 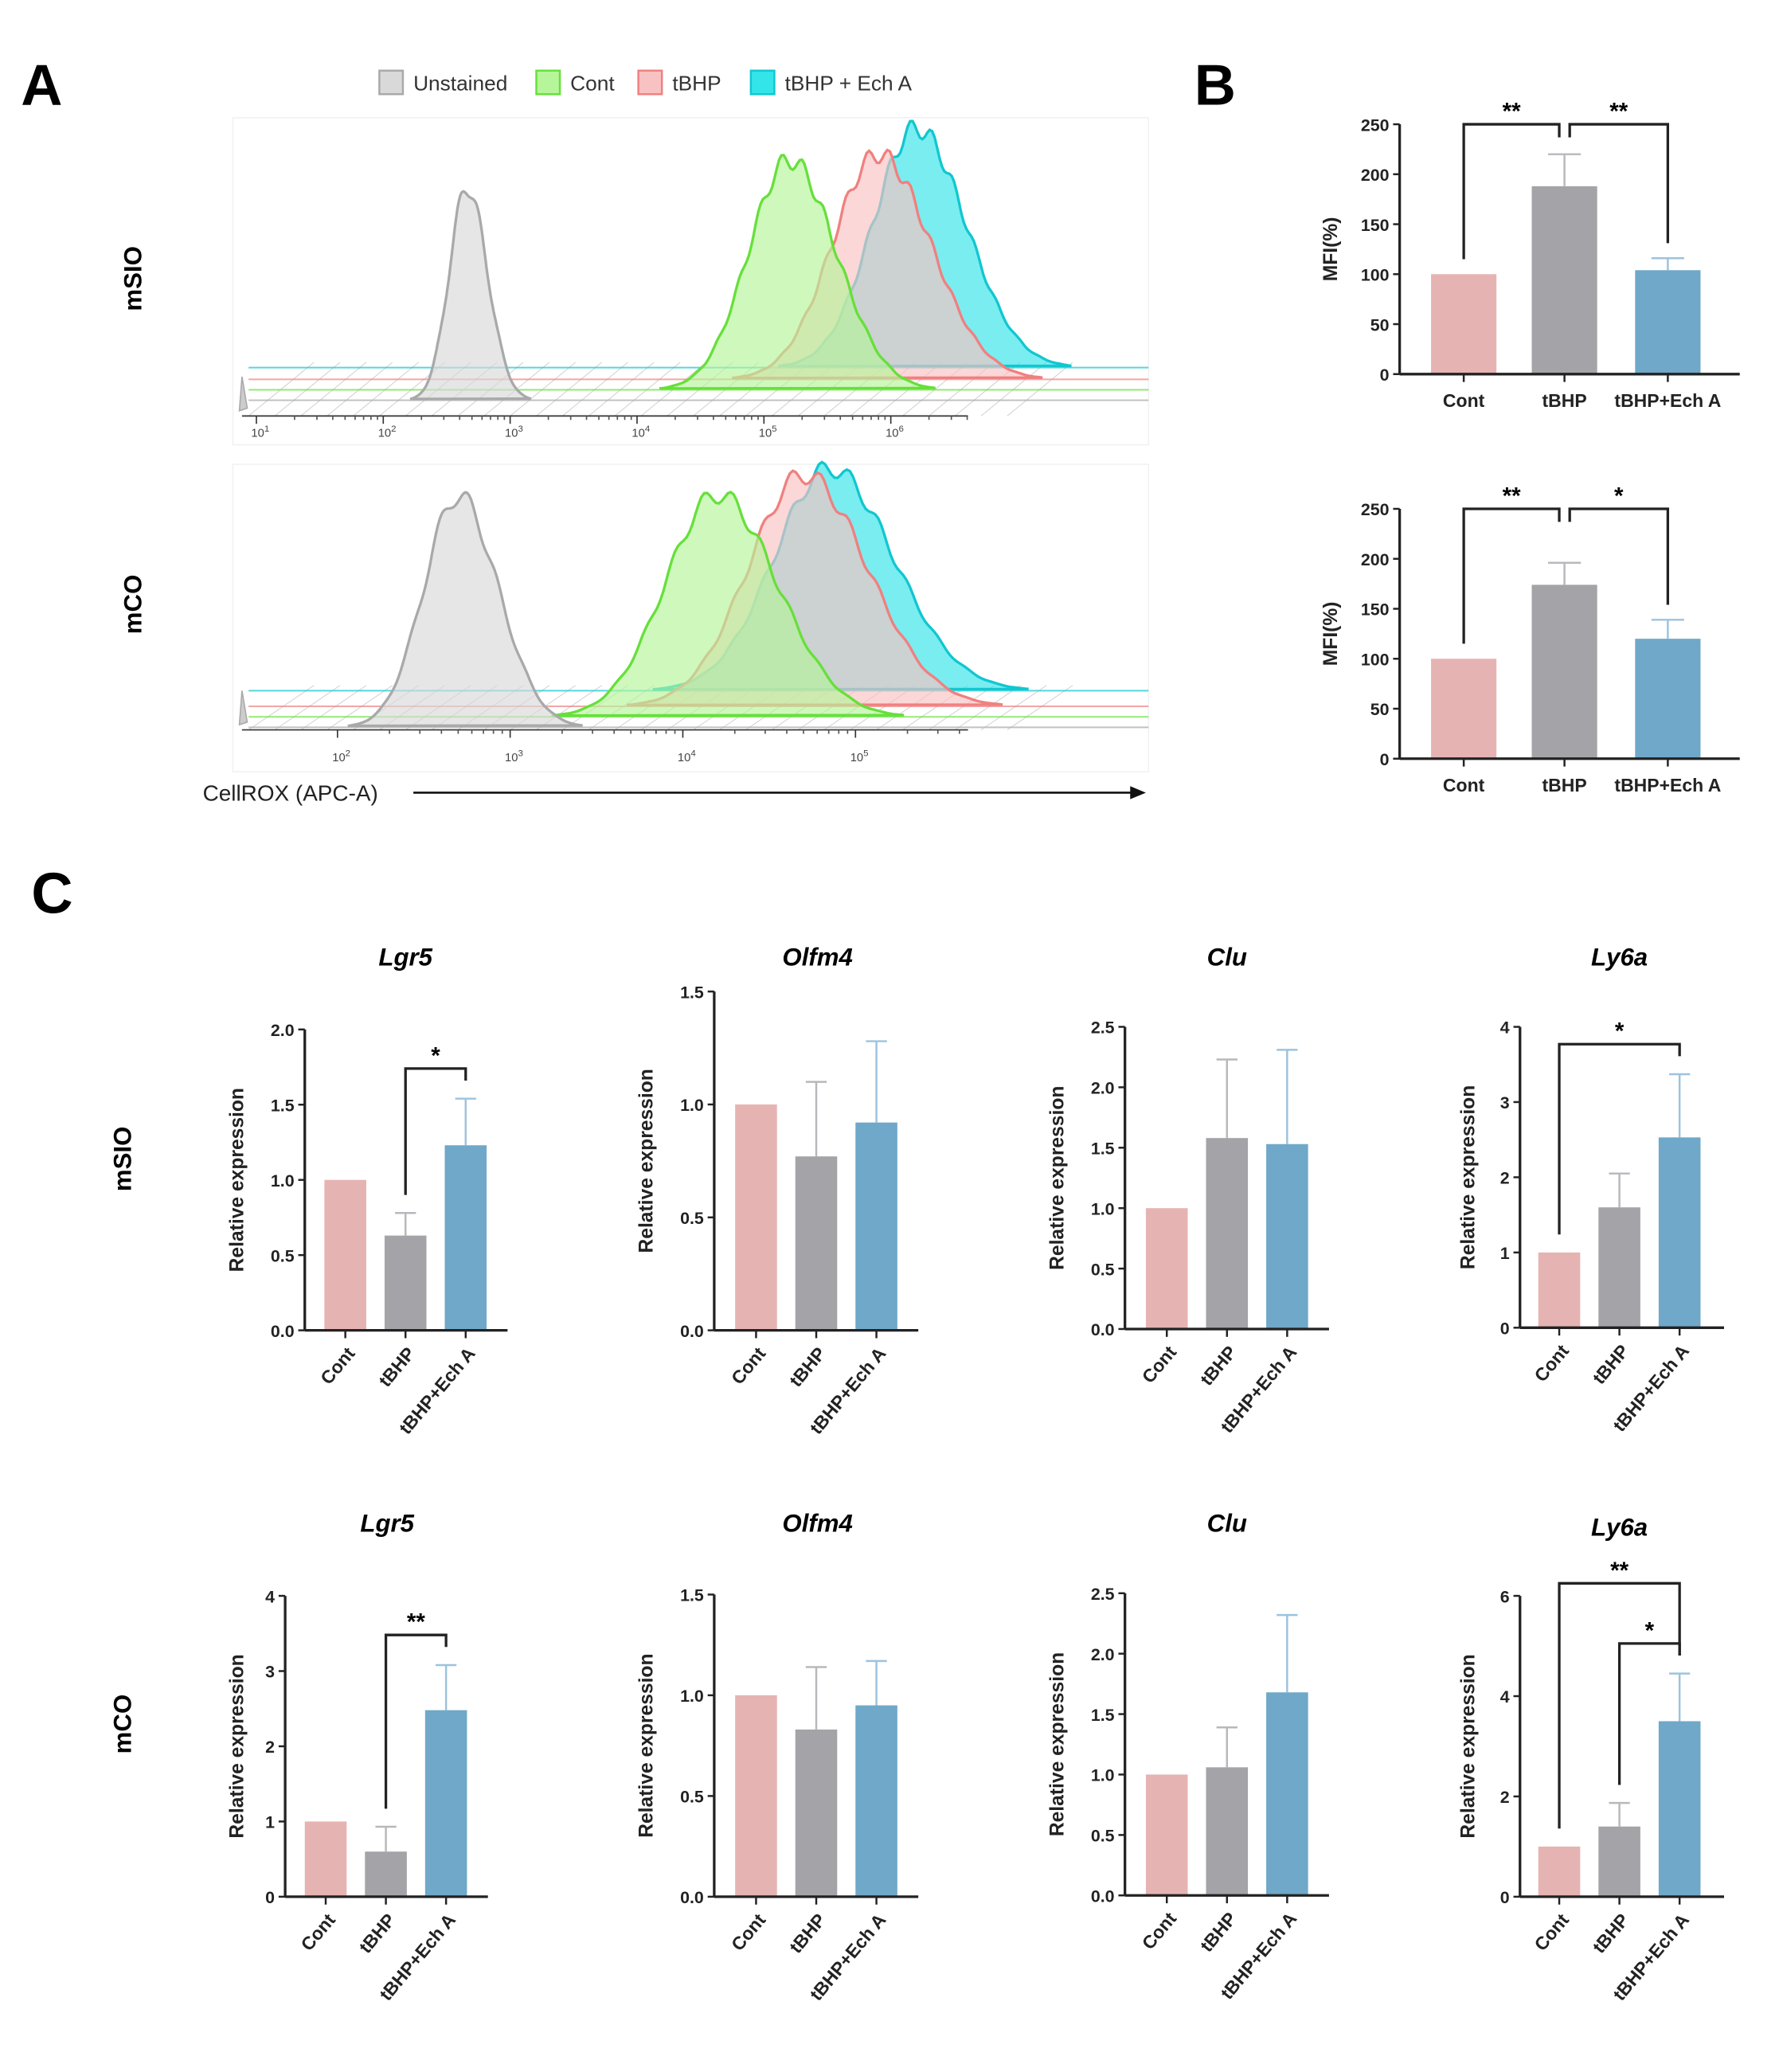 I want to click on panel-label-a: A, so click(x=41, y=85).